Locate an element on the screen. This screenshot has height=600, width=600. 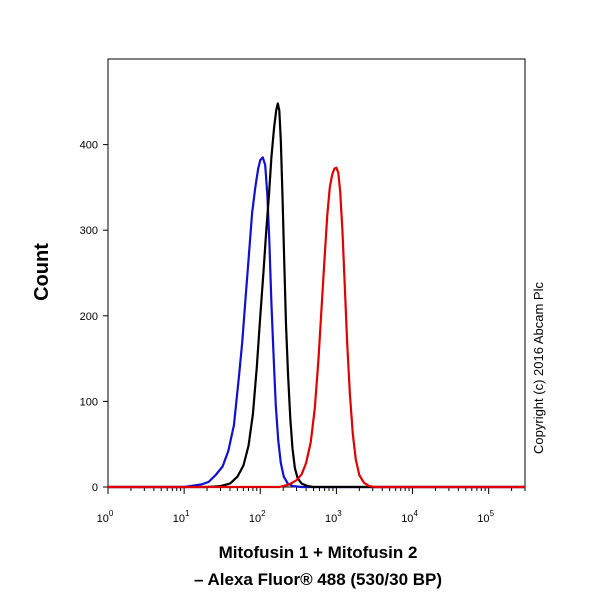
x-tick-label: 10² is located at coordinates (257, 517).